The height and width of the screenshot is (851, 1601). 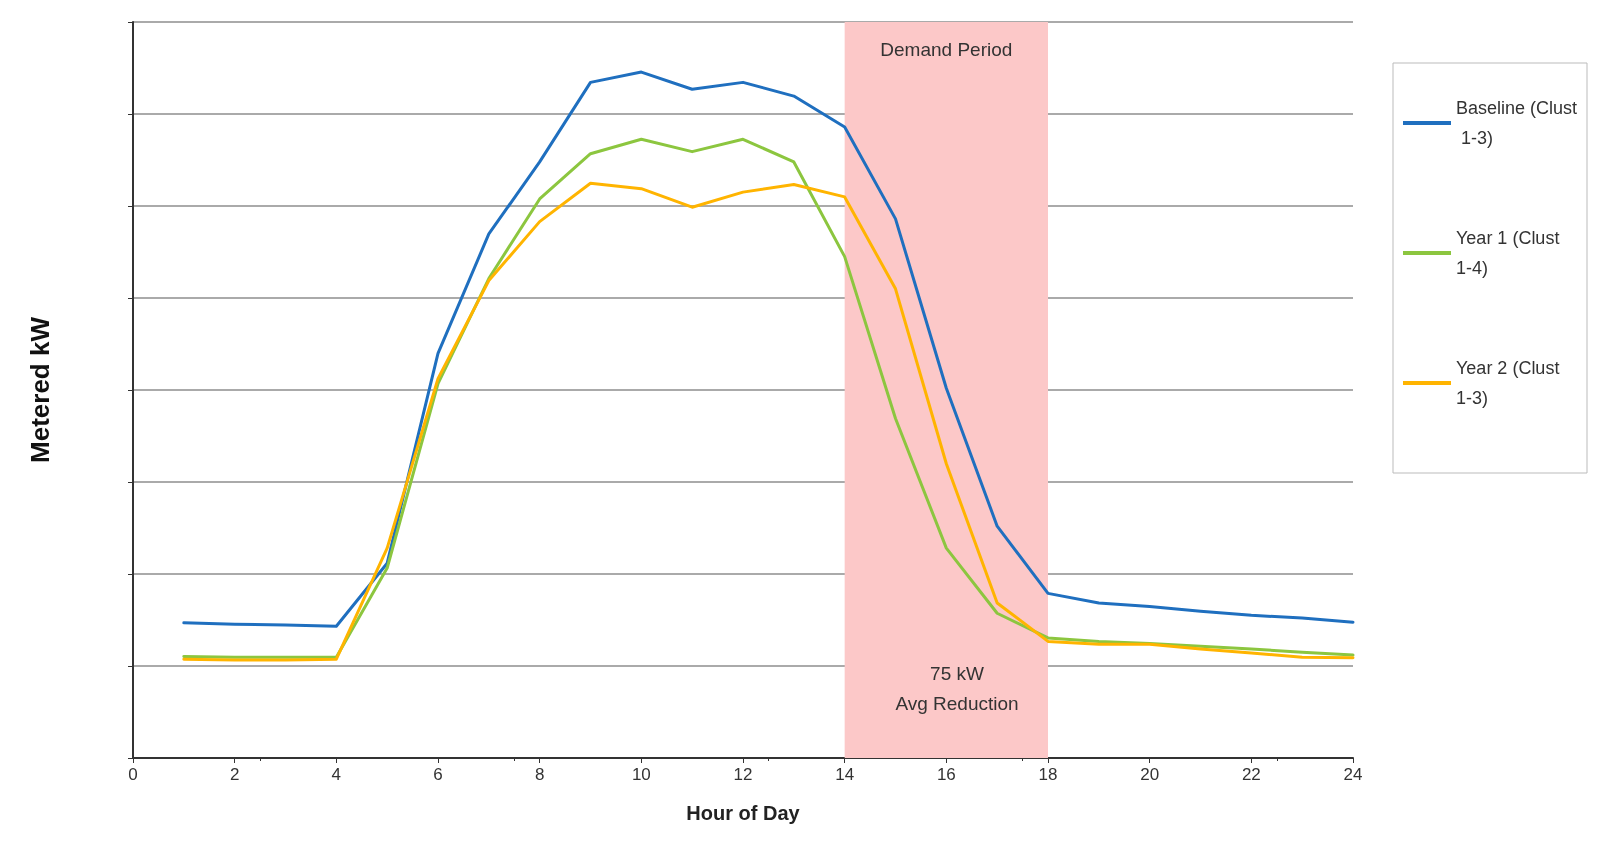 I want to click on annotation: 75 kW Avg Reduction, so click(x=957, y=688).